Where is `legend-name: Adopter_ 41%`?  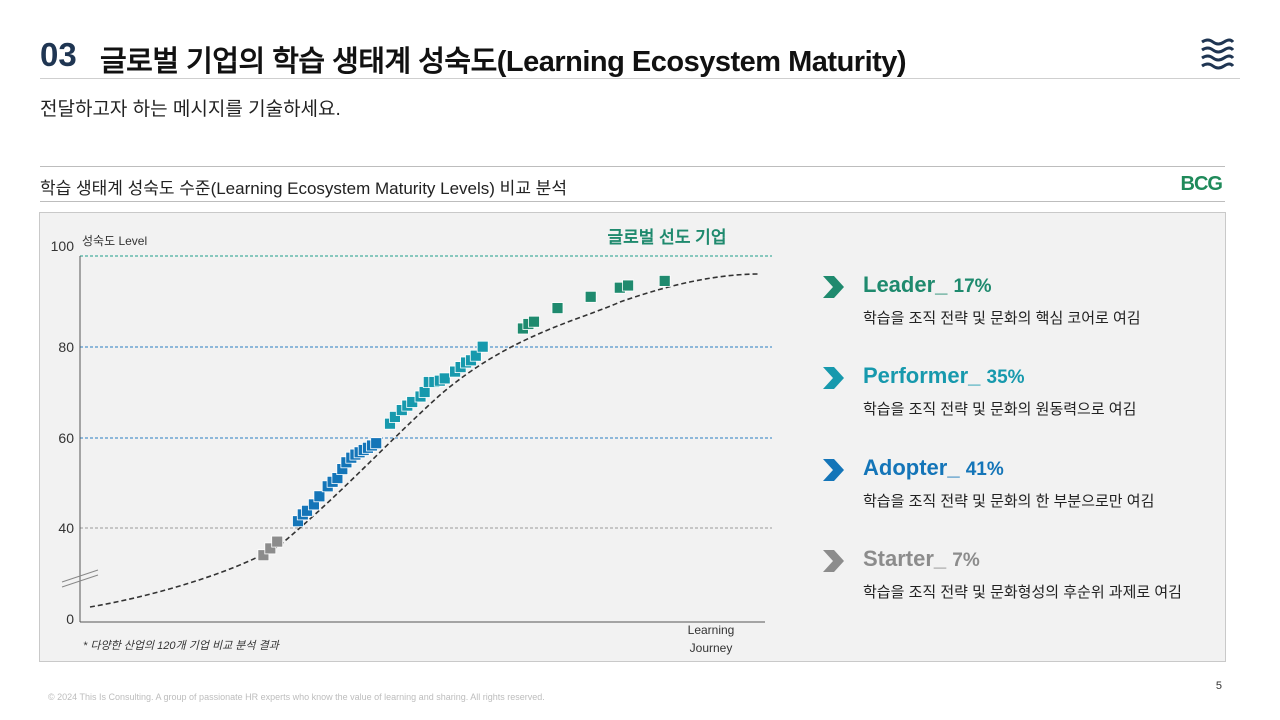 legend-name: Adopter_ 41% is located at coordinates (933, 468).